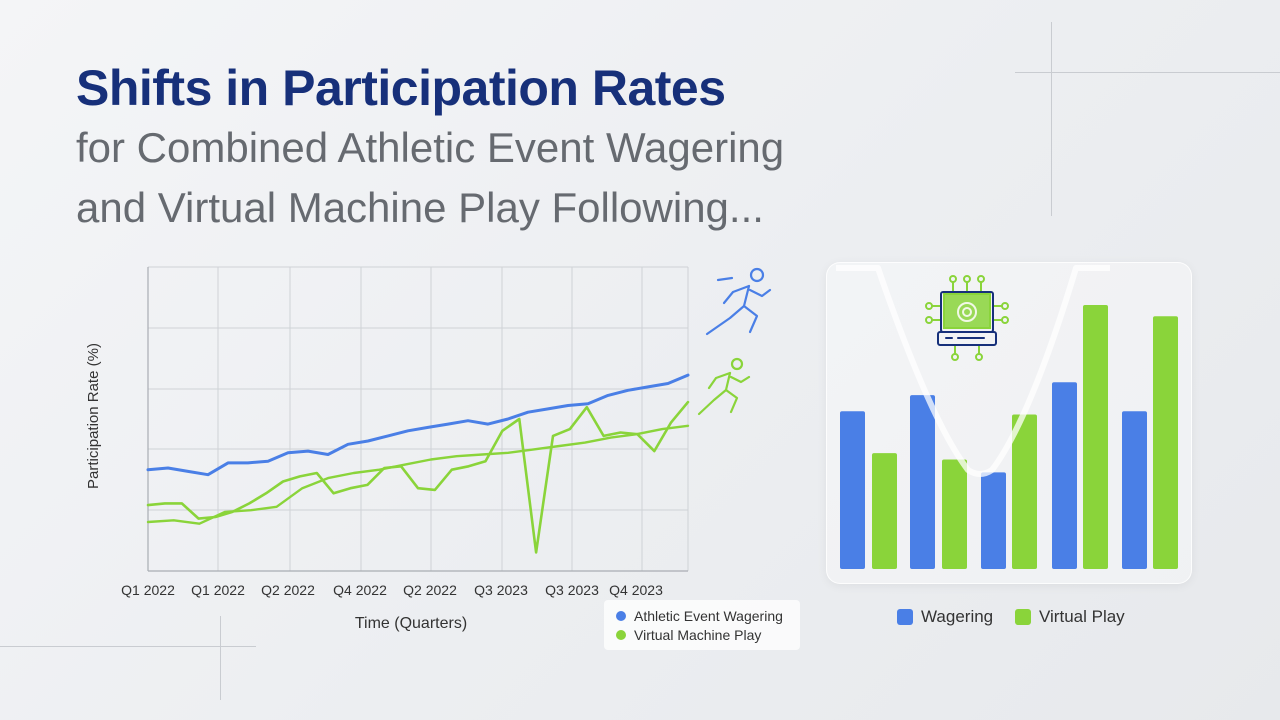 This screenshot has width=1280, height=720. Describe the element at coordinates (360, 590) in the screenshot. I see `x-tick-label: Q4 2022` at that location.